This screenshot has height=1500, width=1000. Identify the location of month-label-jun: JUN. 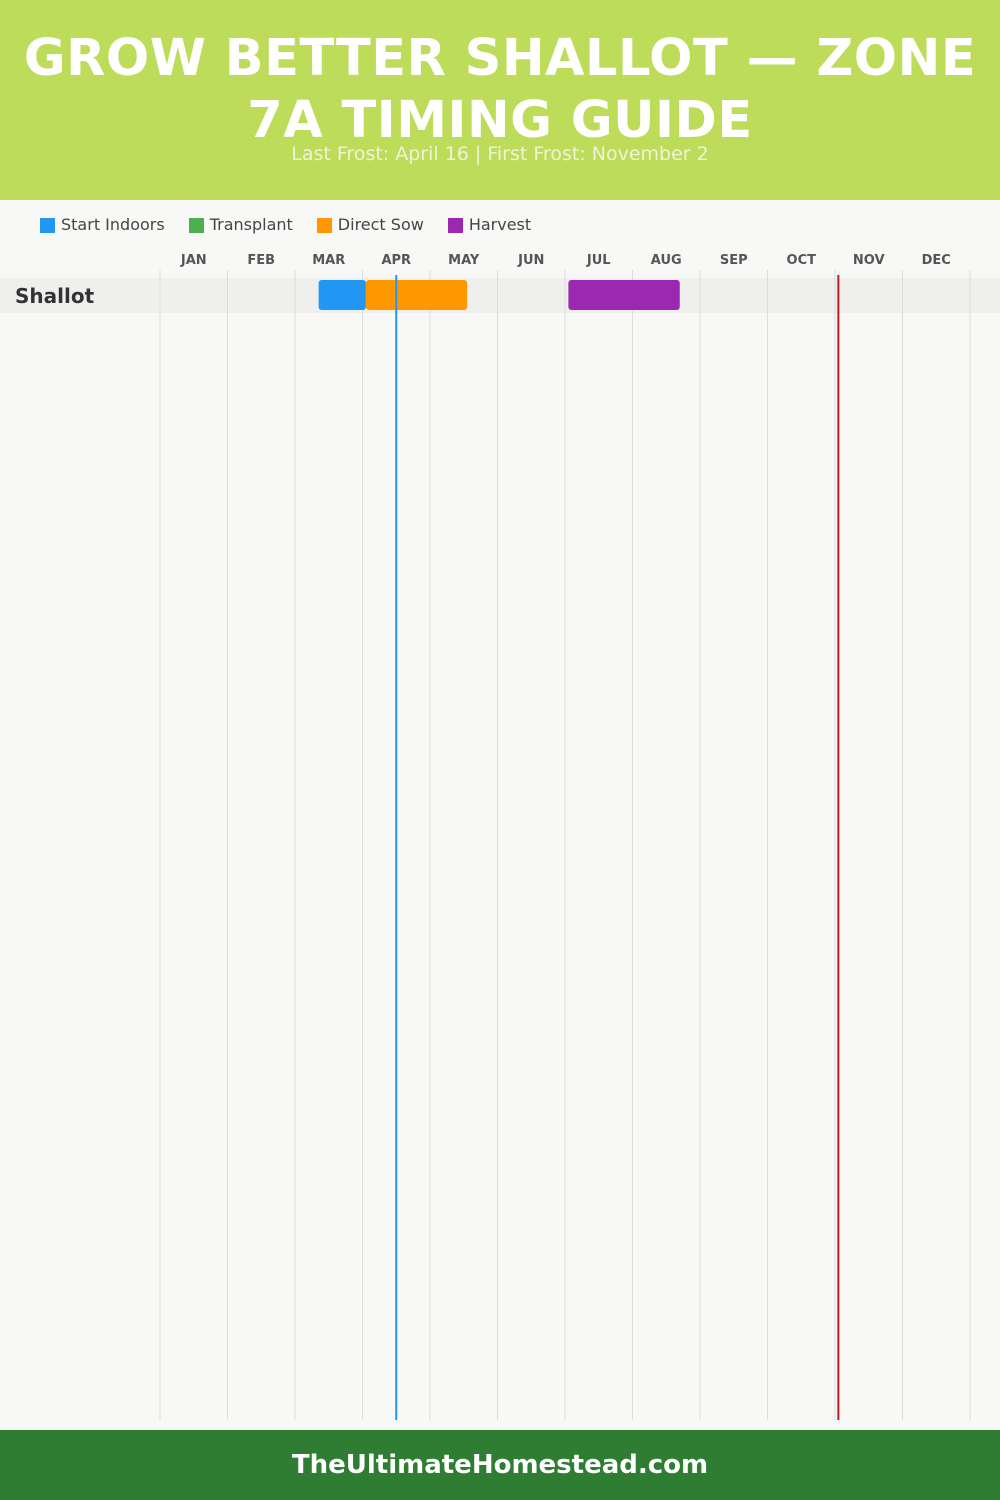
(530, 260).